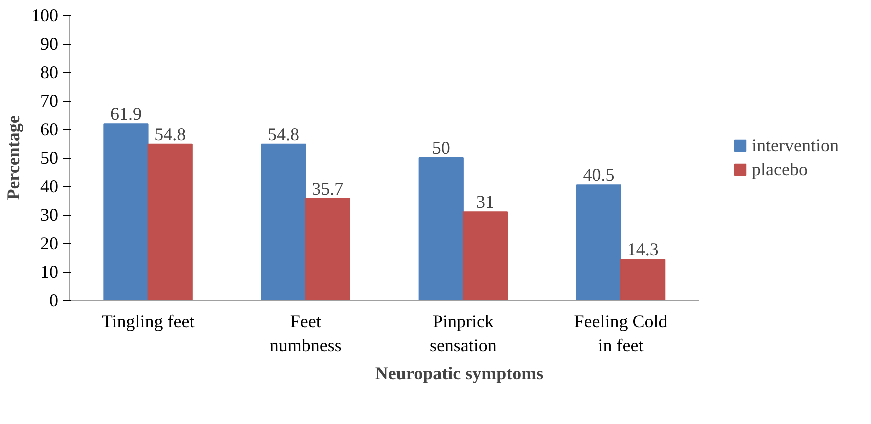 The width and height of the screenshot is (871, 424). What do you see at coordinates (49, 44) in the screenshot?
I see `y-tick-label: 90` at bounding box center [49, 44].